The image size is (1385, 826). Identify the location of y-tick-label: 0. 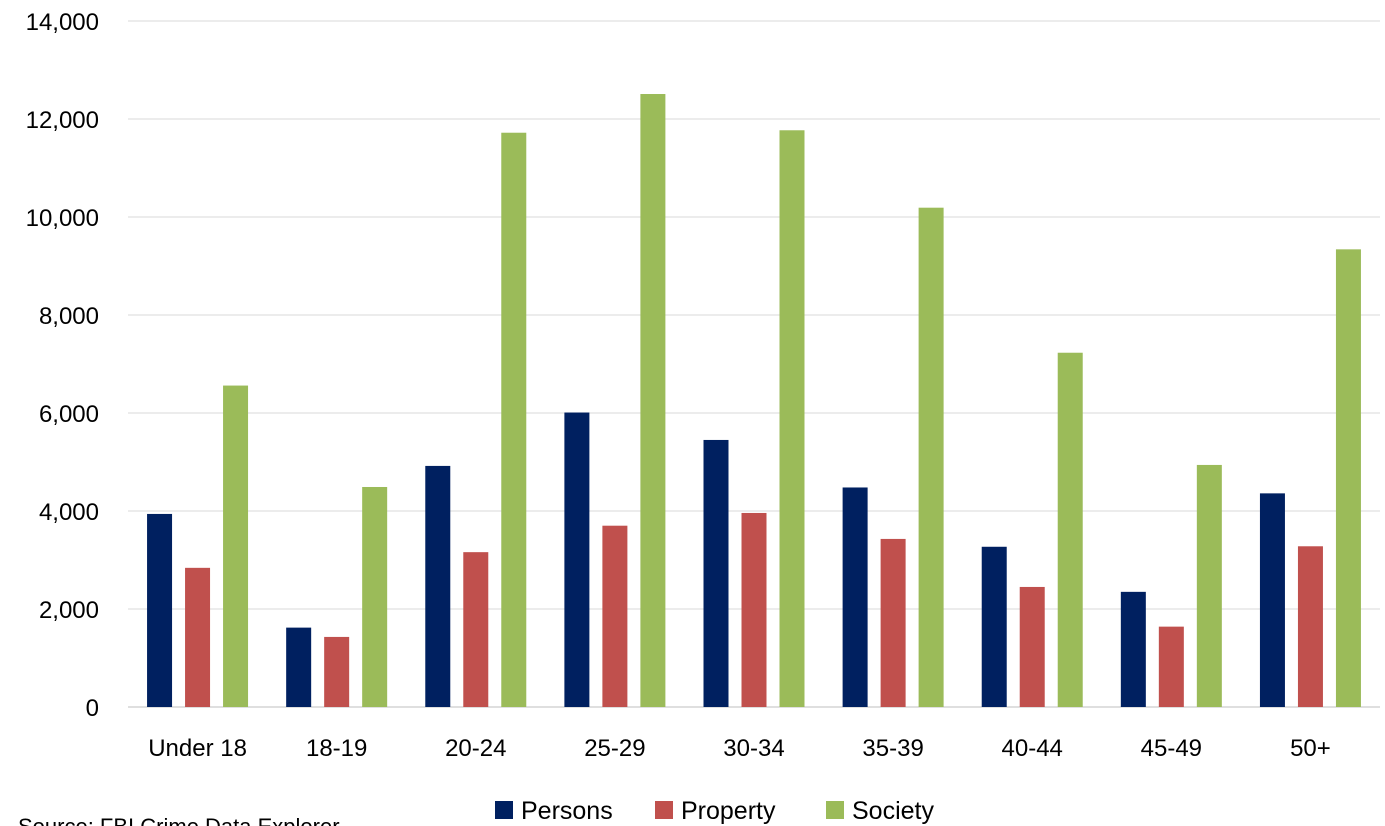
(92, 708).